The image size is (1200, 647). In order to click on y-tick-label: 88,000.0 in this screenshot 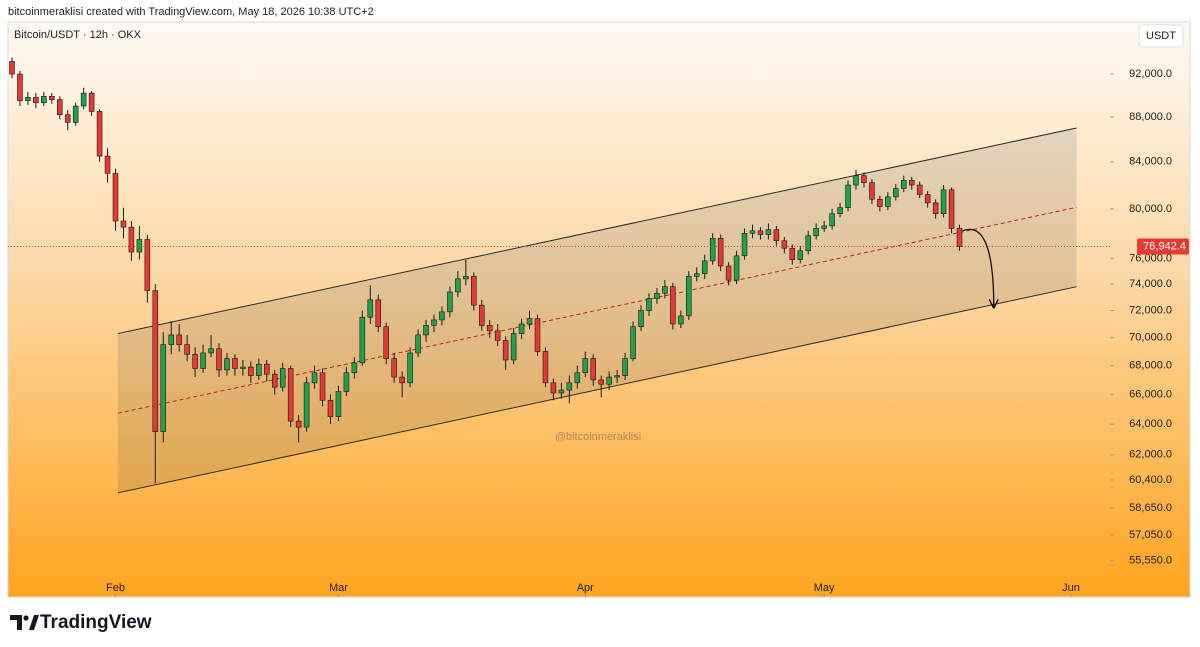, I will do `click(1150, 117)`.